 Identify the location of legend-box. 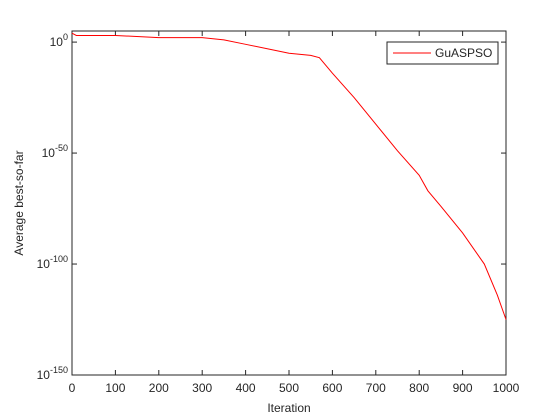
(442, 53).